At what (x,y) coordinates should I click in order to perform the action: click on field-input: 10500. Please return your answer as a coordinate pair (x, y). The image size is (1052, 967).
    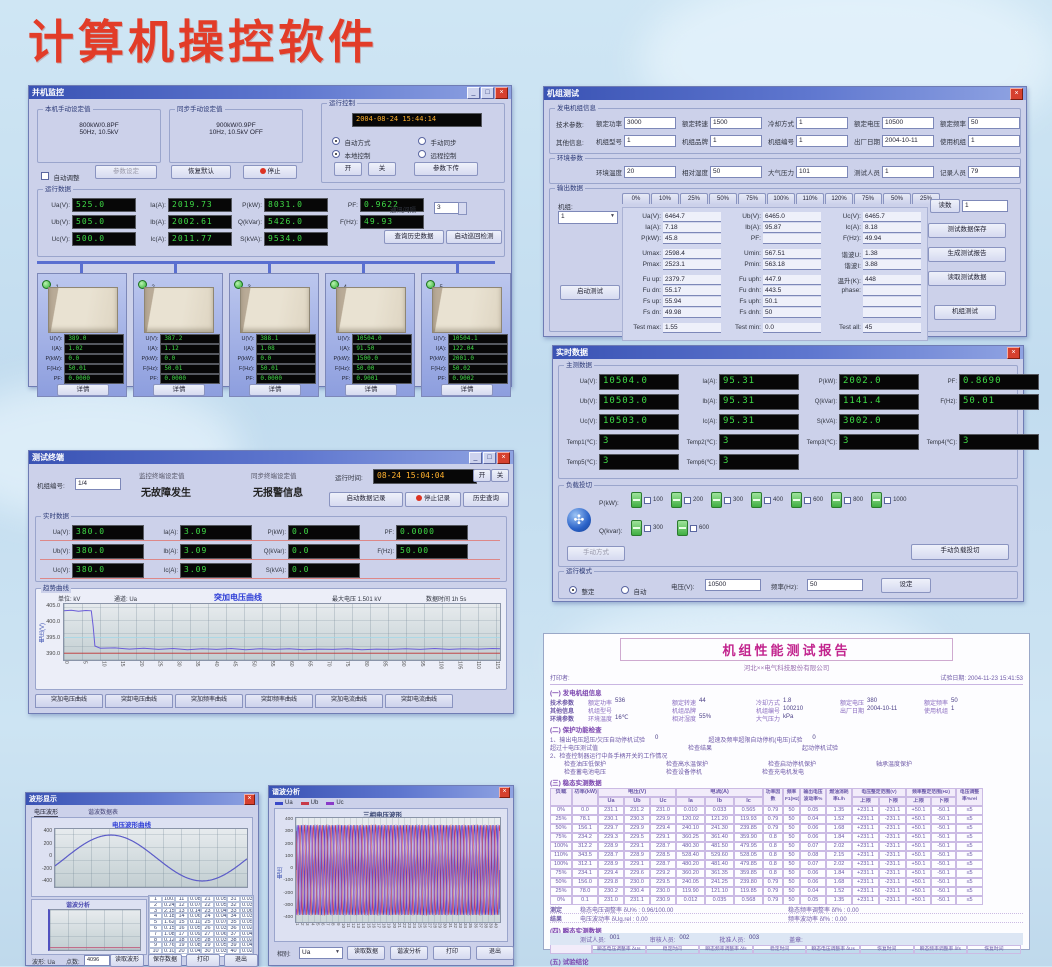
    Looking at the image, I should click on (908, 123).